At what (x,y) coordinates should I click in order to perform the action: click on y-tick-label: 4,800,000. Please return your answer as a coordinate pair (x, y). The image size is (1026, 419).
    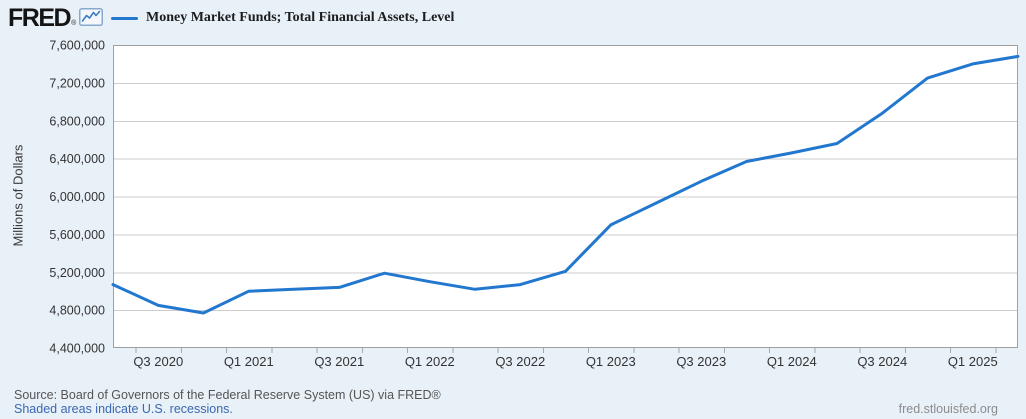
    Looking at the image, I should click on (77, 311).